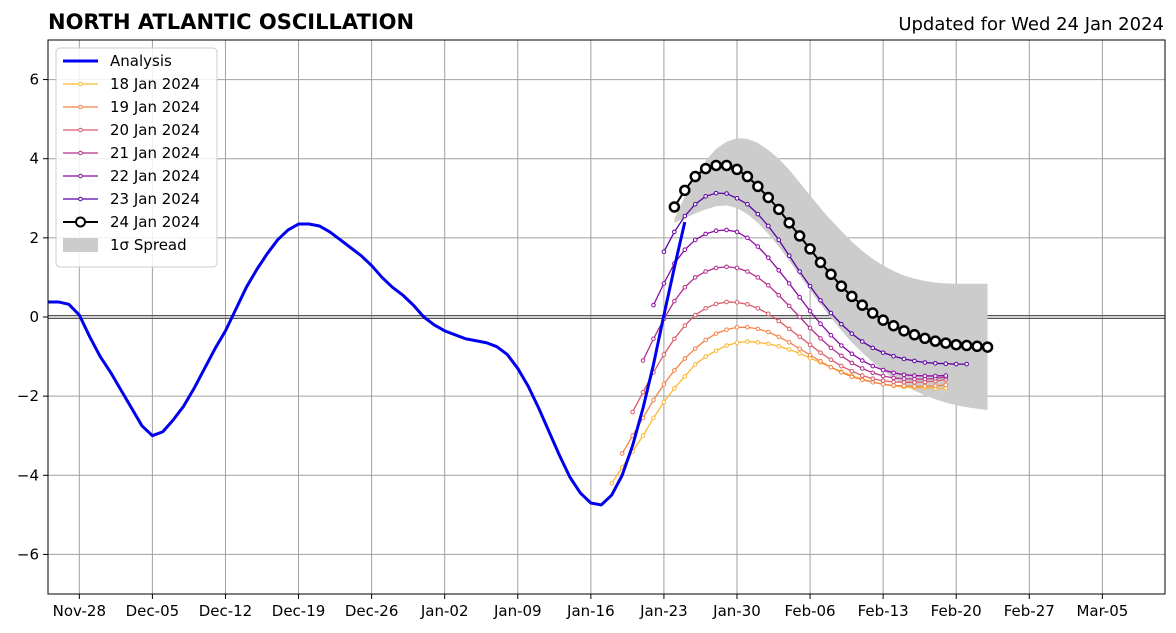  What do you see at coordinates (1029, 611) in the screenshot?
I see `x-tick-label: Feb-27` at bounding box center [1029, 611].